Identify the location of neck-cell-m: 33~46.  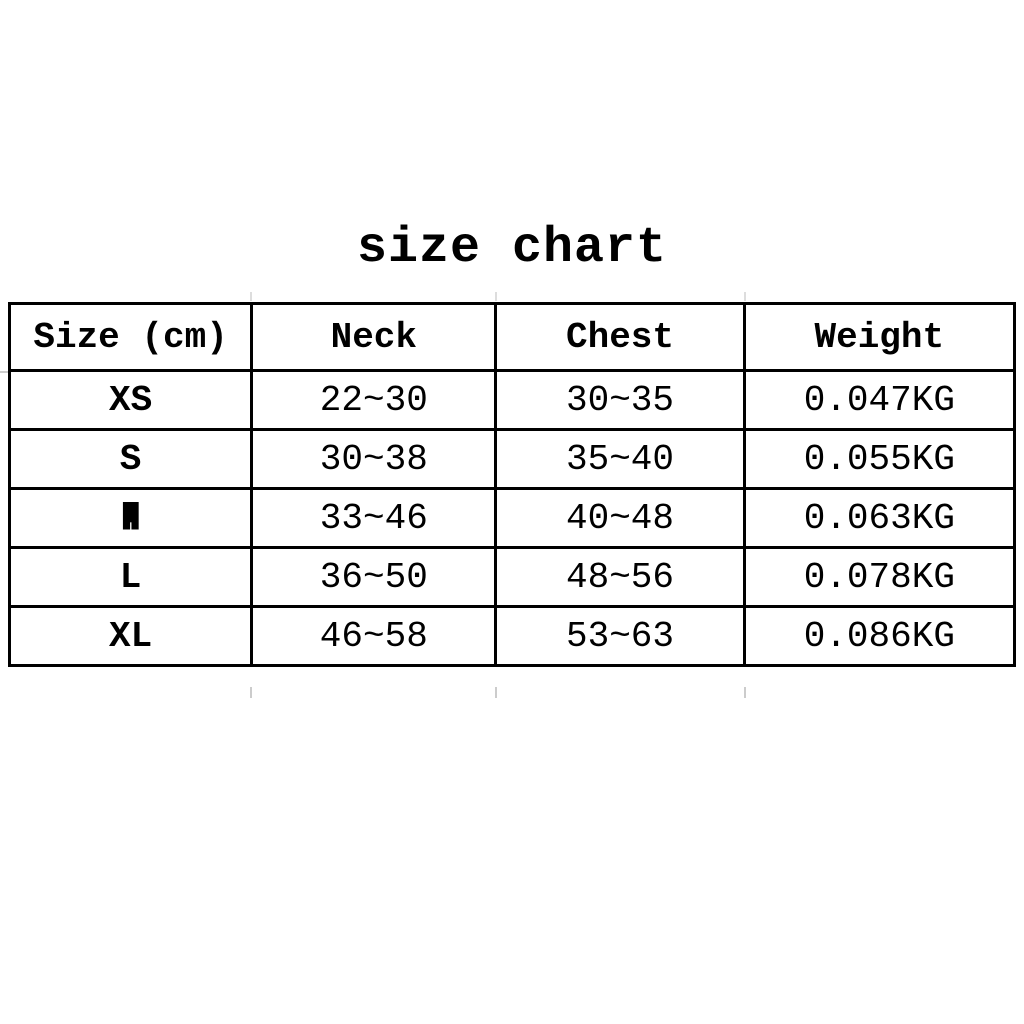
(374, 518).